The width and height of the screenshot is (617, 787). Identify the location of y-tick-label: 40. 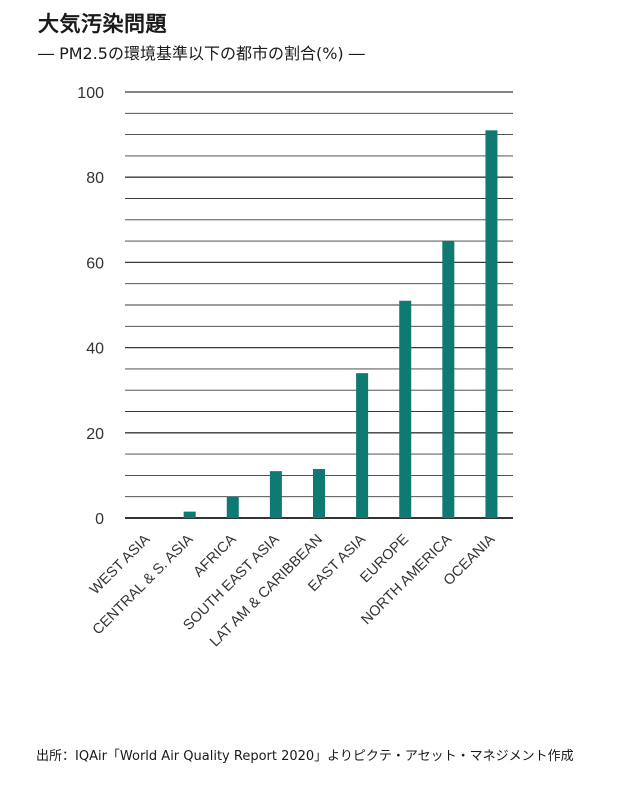
(95, 349).